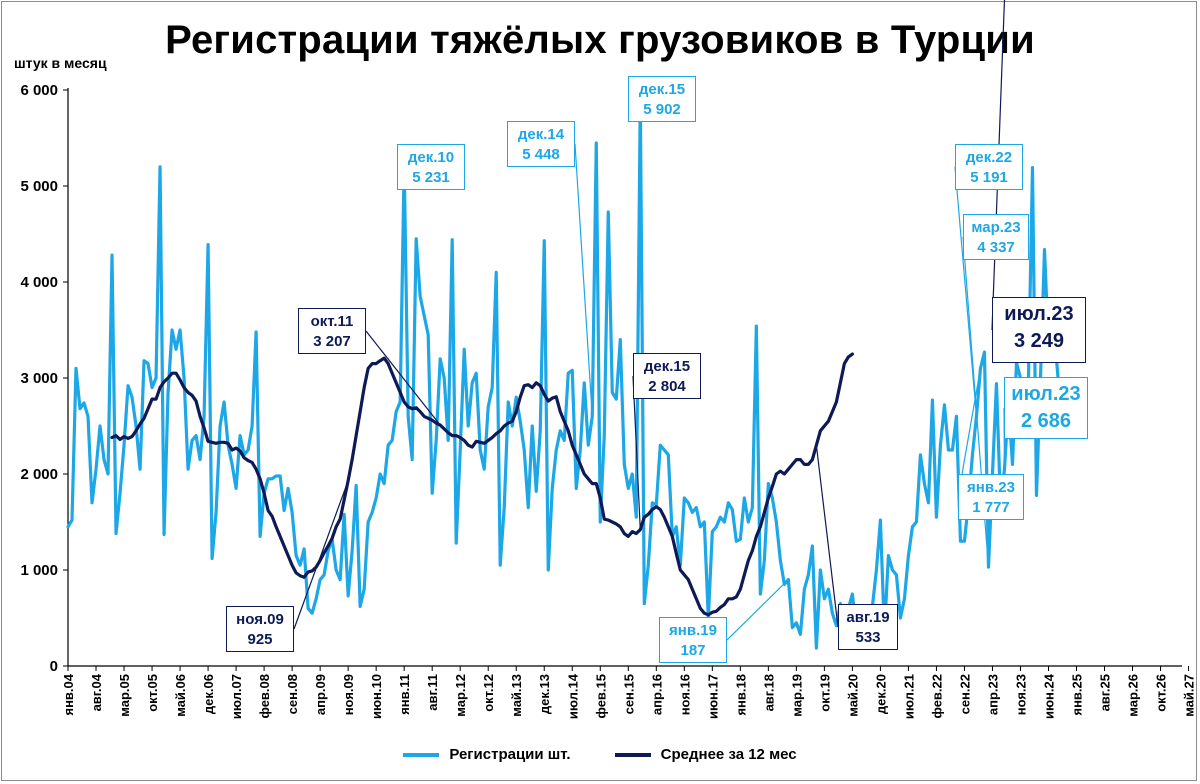 Image resolution: width=1200 pixels, height=784 pixels. Describe the element at coordinates (320, 694) in the screenshot. I see `x-tick-label: апр.09` at that location.